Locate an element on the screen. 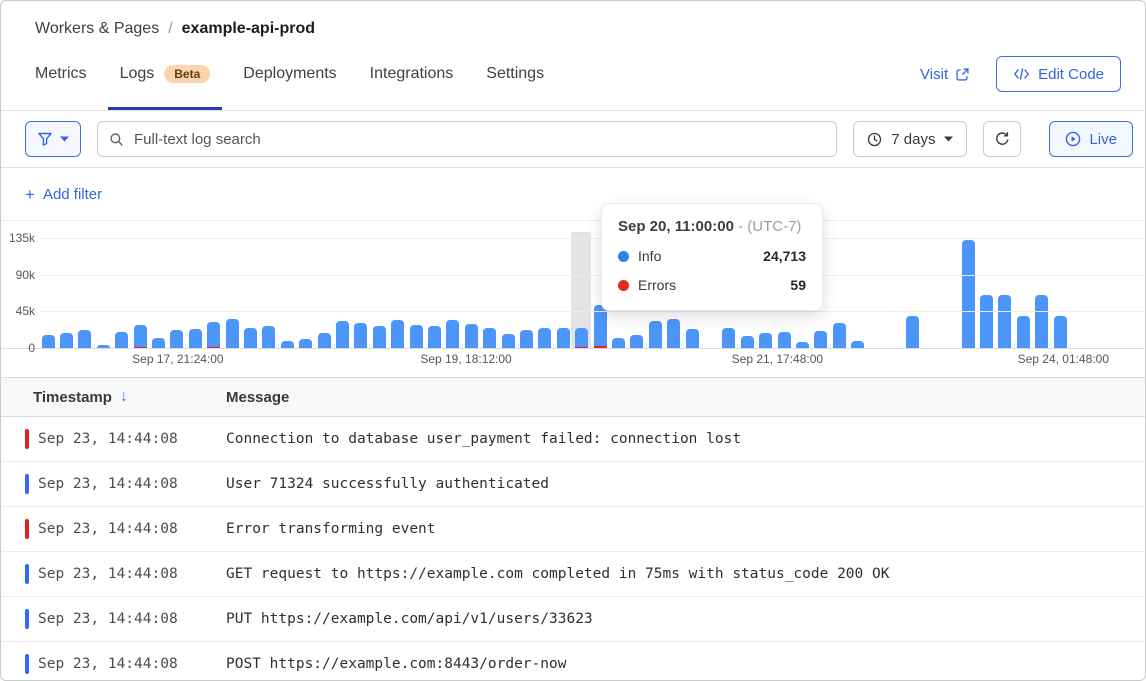 The width and height of the screenshot is (1146, 681). refresh-button is located at coordinates (1002, 139).